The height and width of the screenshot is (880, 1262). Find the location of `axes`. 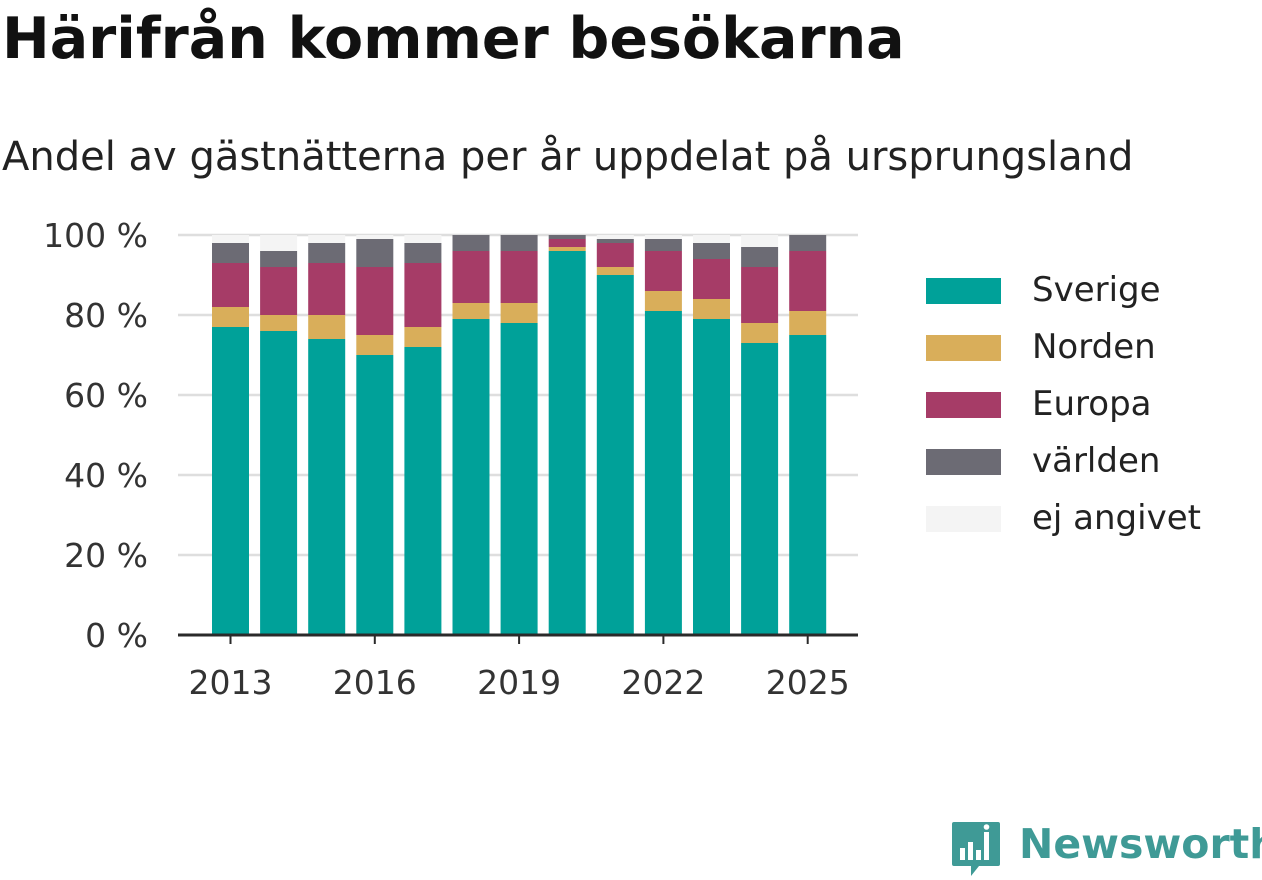

axes is located at coordinates (518, 638).